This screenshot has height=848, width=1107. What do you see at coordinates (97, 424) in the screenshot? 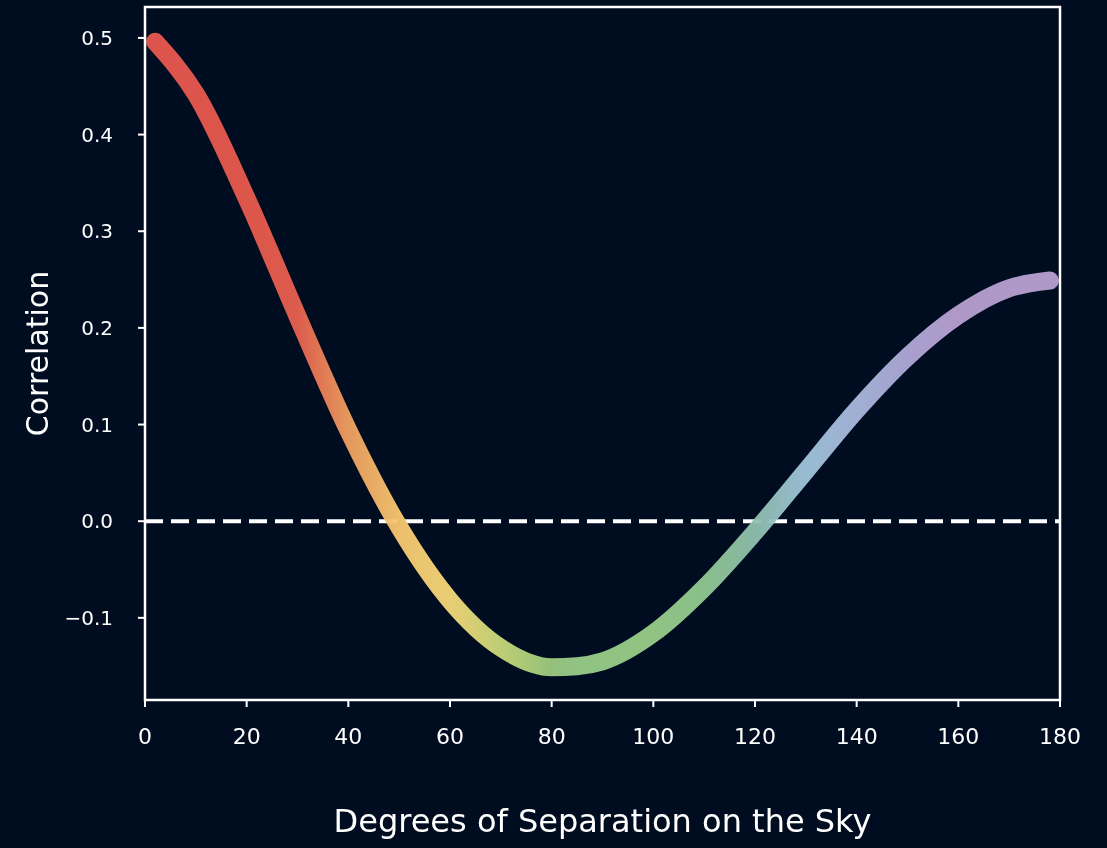
I see `y-tick-label: 0.1` at bounding box center [97, 424].